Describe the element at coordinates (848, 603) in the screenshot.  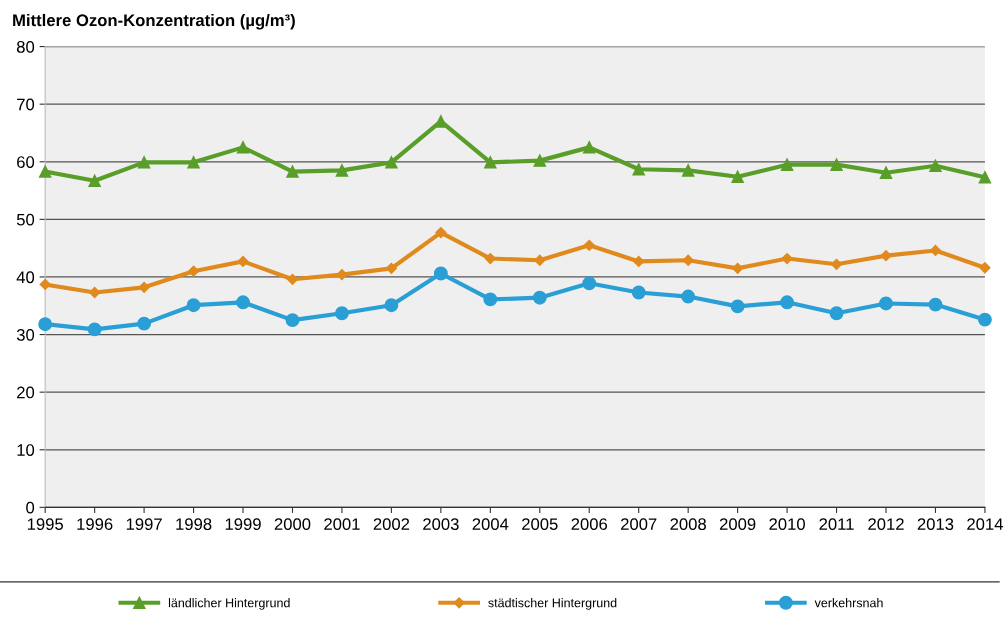
I see `legend-label: verkehrsnah` at that location.